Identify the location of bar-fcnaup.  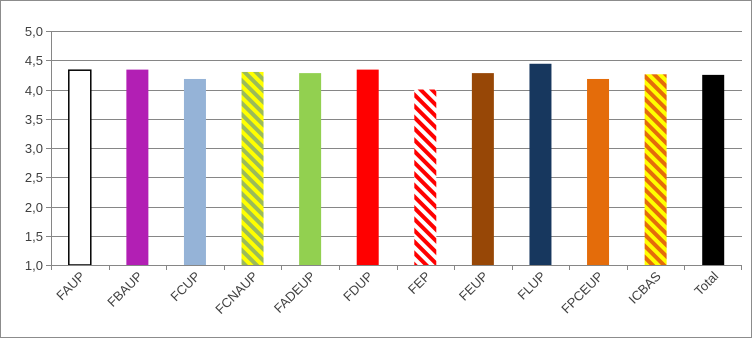
(252, 168).